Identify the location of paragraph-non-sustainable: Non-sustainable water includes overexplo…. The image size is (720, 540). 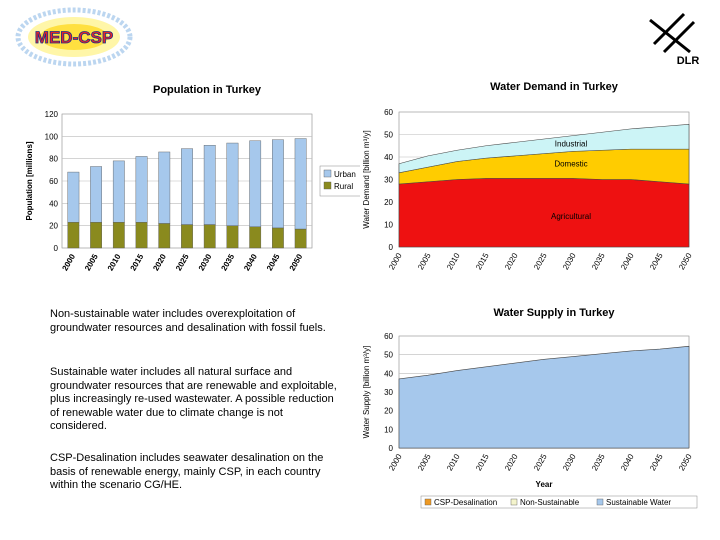
(188, 321).